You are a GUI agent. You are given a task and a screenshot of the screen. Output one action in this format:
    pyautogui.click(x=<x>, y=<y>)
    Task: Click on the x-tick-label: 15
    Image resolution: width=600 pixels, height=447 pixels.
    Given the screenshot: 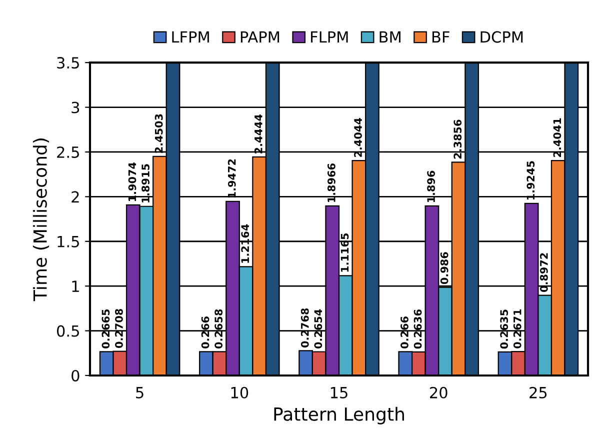 What is the action you would take?
    pyautogui.click(x=339, y=392)
    